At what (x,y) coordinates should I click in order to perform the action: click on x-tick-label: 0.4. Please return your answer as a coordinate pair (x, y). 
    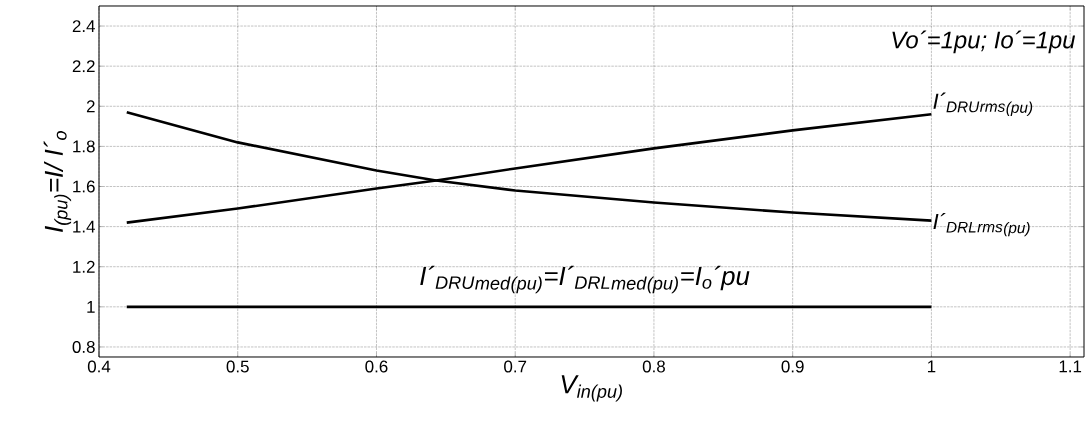
    Looking at the image, I should click on (99, 366).